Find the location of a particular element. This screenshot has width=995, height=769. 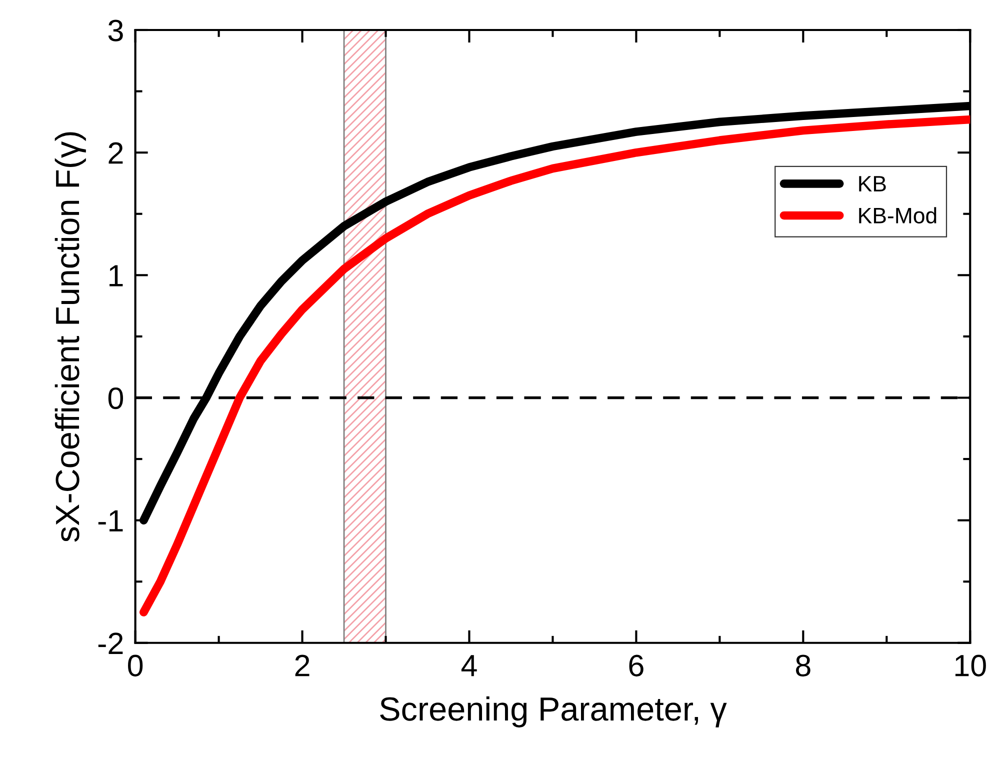

y-axis-title: sX-Coefficient Function F(γ) is located at coordinates (70, 337).